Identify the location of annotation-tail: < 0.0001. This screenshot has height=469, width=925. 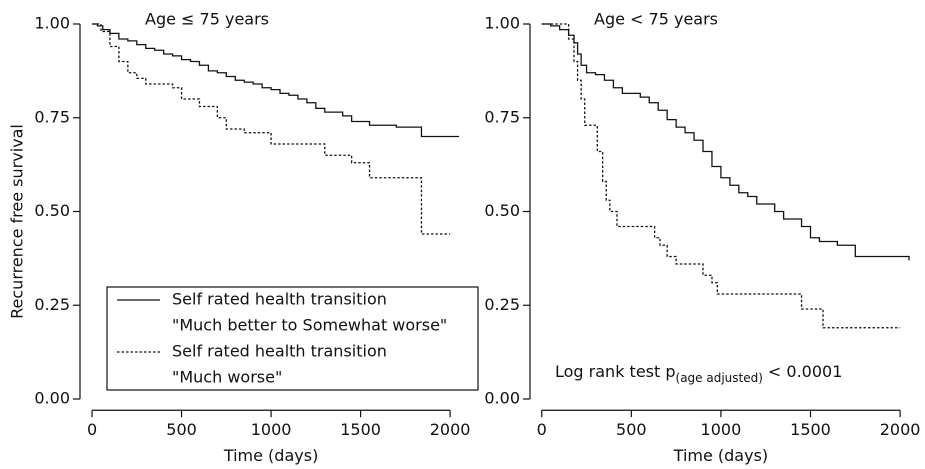
(805, 371).